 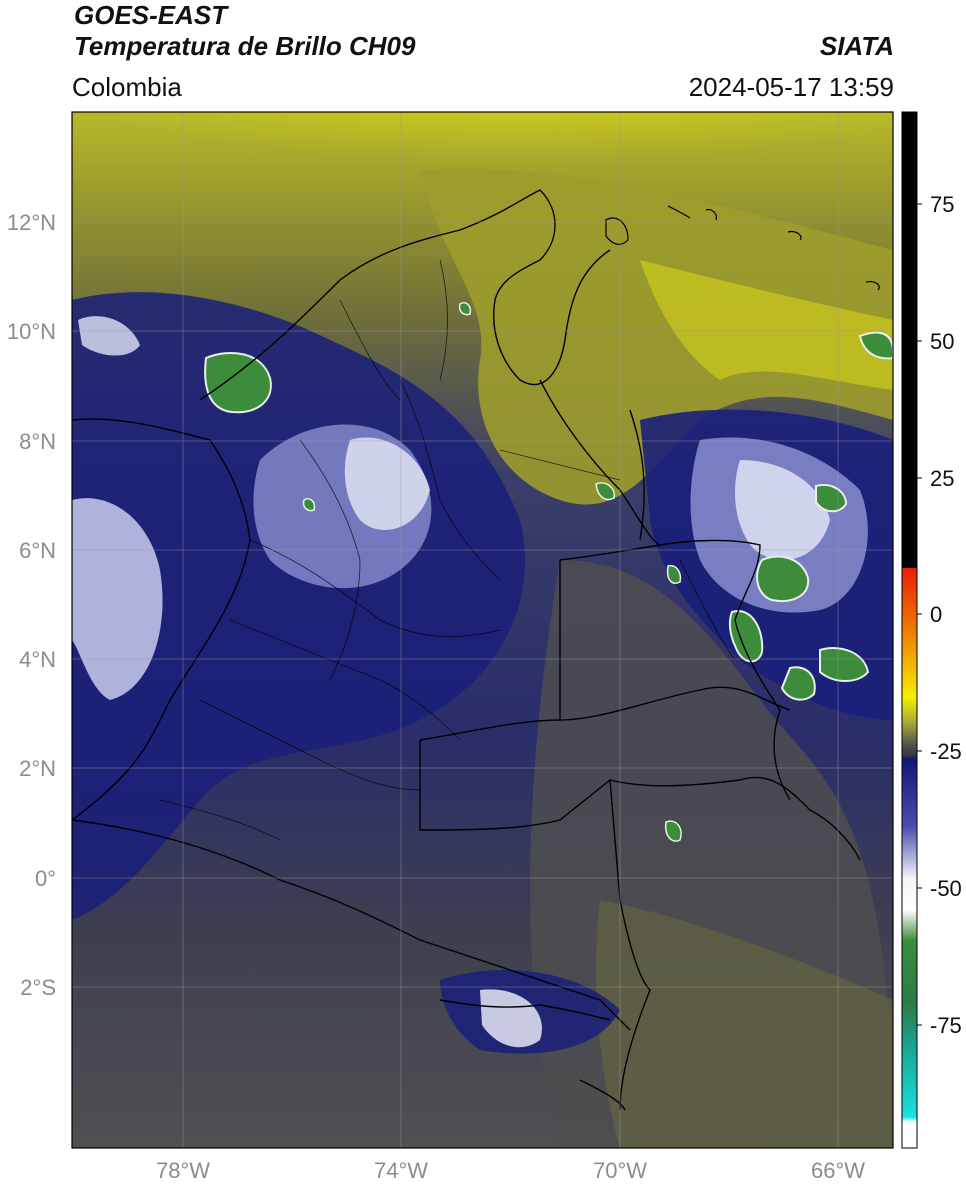 I want to click on colorbar-scale, so click(x=909, y=630).